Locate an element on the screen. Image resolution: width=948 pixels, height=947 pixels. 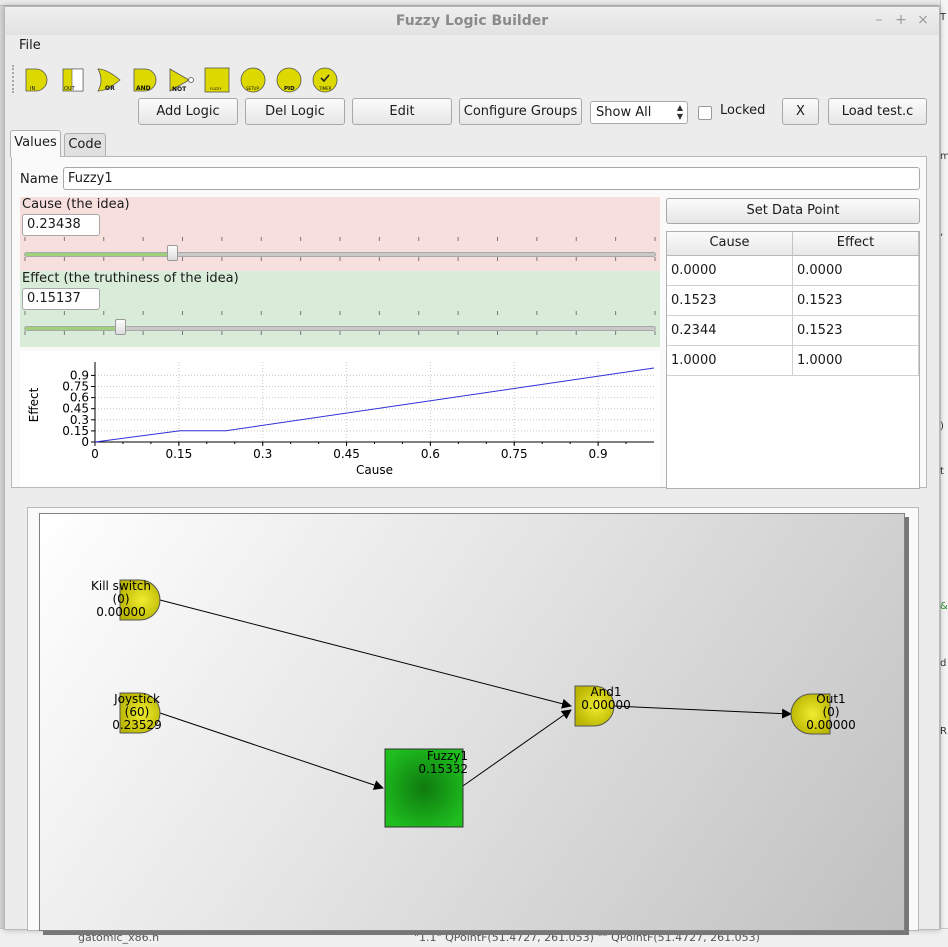
out-gate-tool: OUT is located at coordinates (73, 80).